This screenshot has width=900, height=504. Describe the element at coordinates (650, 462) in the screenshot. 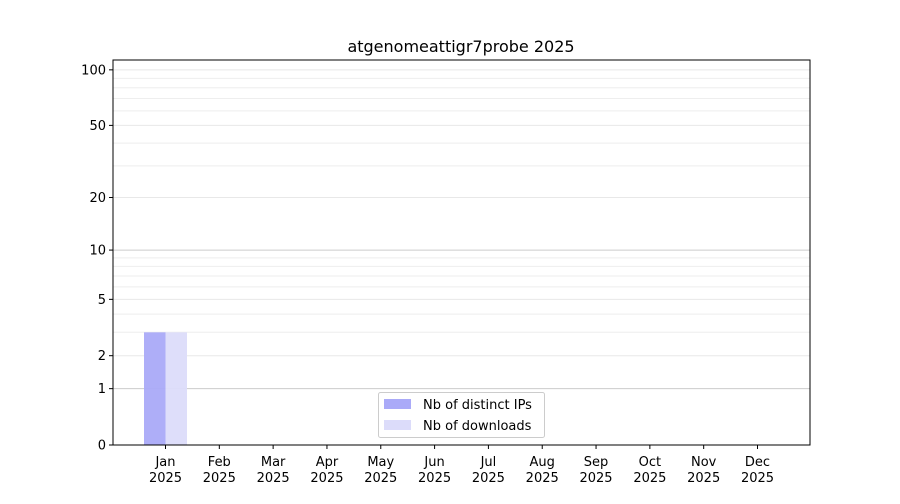

I see `x-tick-label: Oct` at that location.